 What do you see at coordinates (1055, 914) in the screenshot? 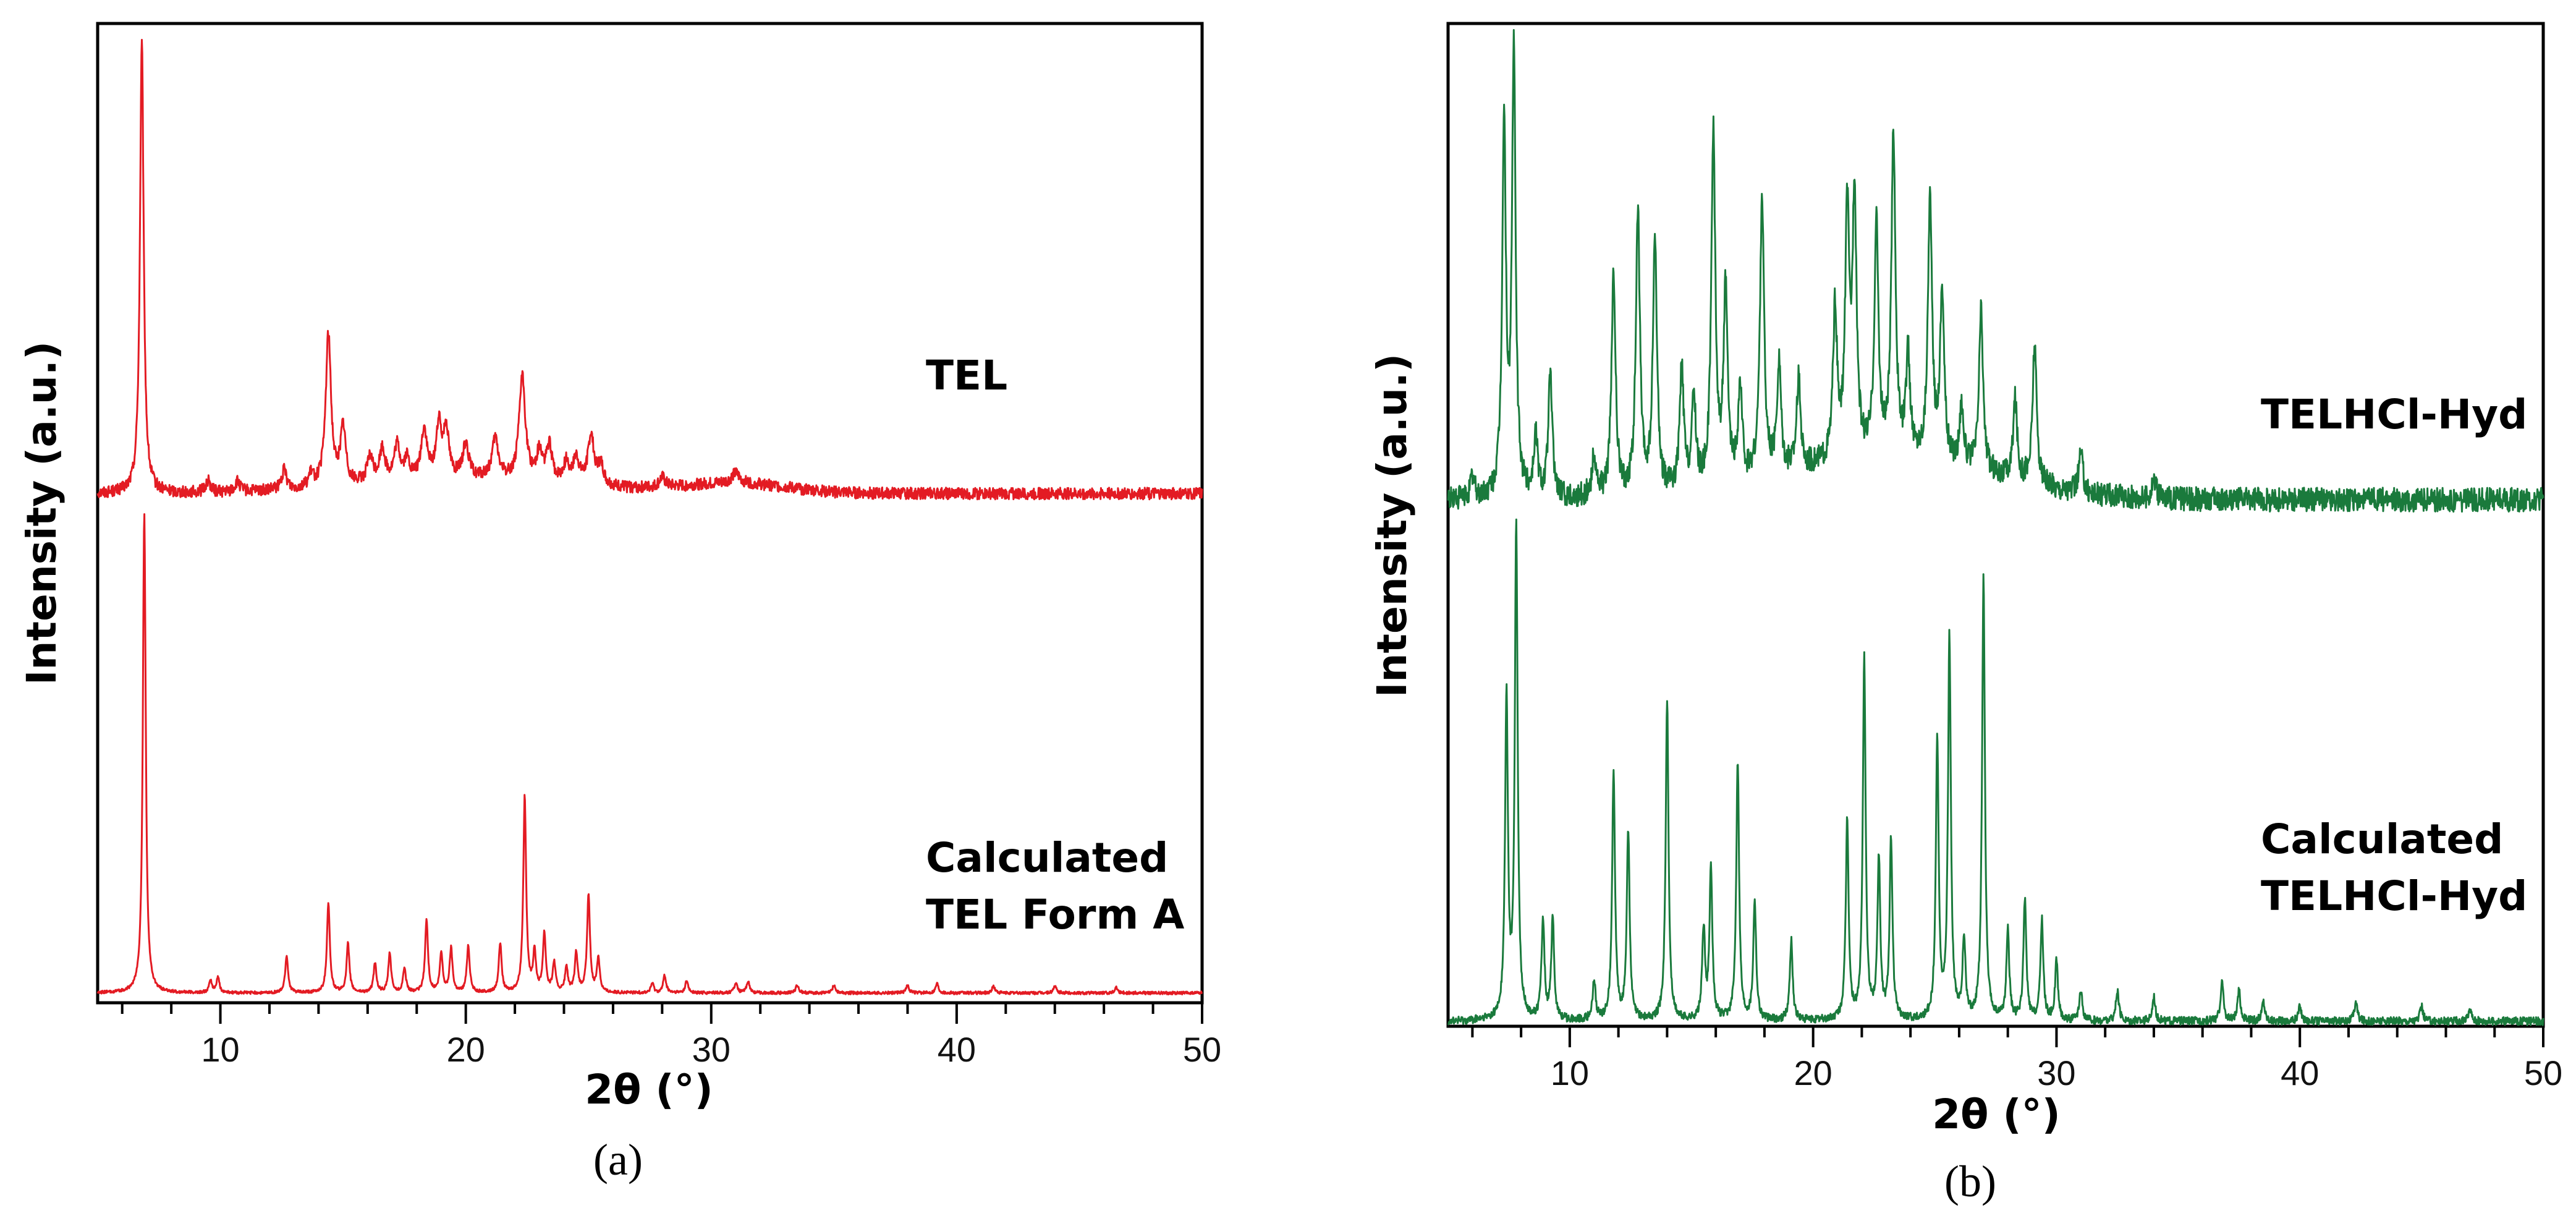
I see `series-label: TEL Form A` at bounding box center [1055, 914].